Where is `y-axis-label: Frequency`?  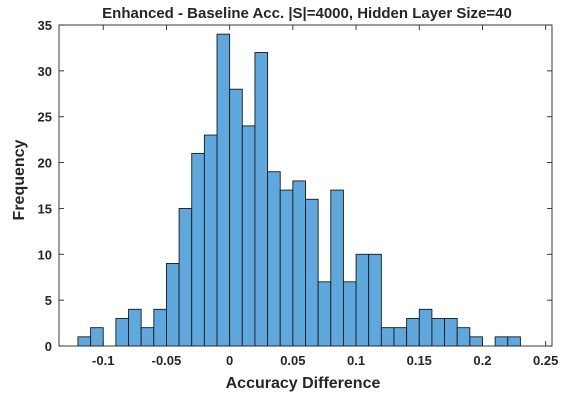 y-axis-label: Frequency is located at coordinates (19, 179).